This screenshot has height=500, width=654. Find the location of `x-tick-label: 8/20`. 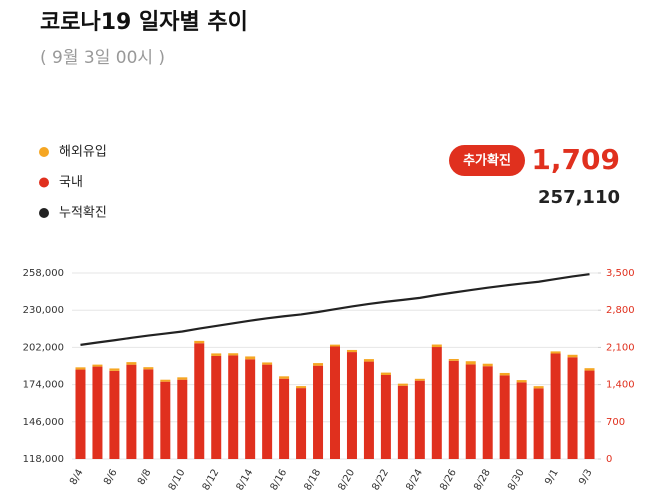

x-tick-label: 8/20 is located at coordinates (346, 480).